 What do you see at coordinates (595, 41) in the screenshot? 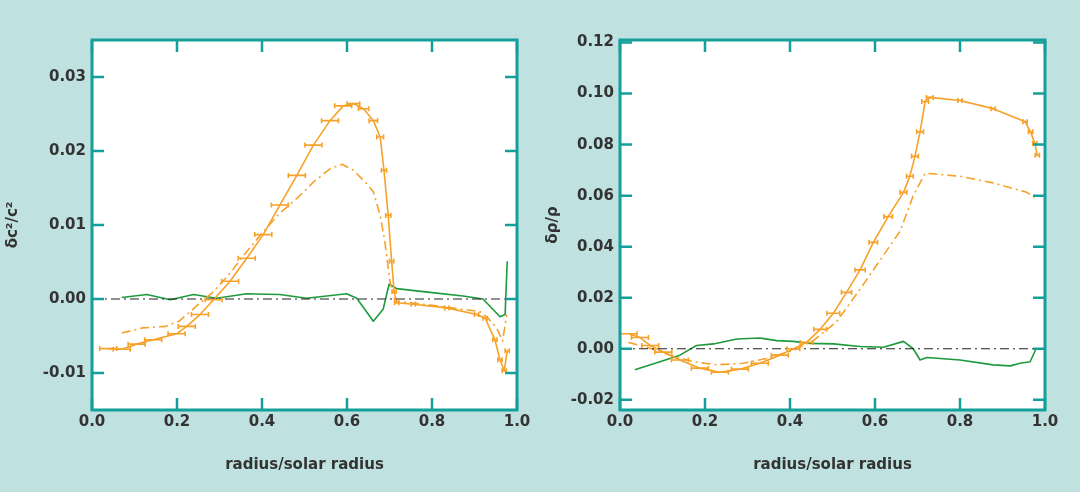
I see `y-tick-label: 0.12` at bounding box center [595, 41].